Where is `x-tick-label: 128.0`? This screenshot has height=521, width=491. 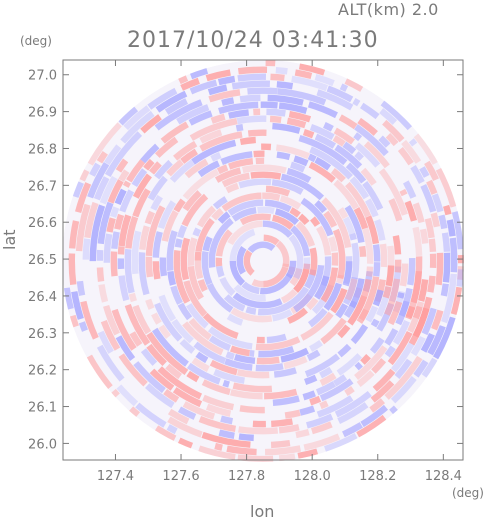 x-tick-label: 128.0 is located at coordinates (312, 476).